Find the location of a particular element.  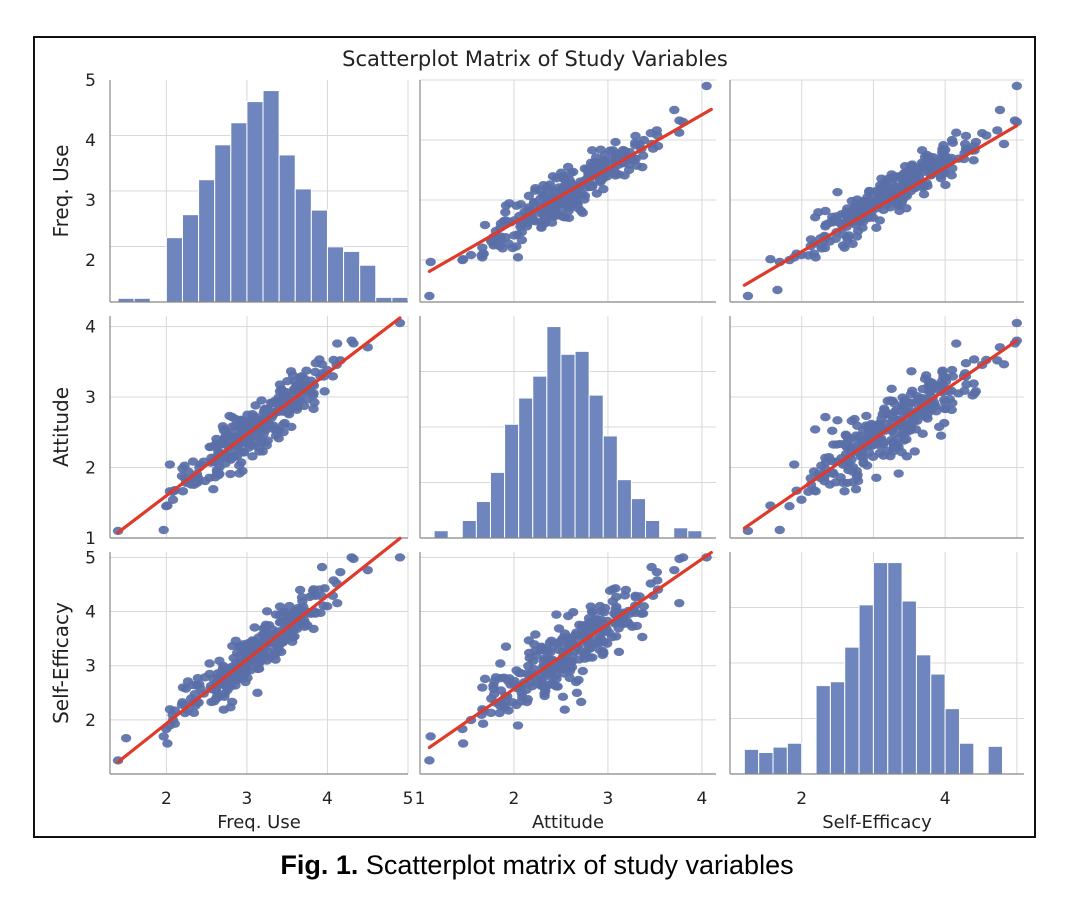

panel-freq-vs-attitude is located at coordinates (567, 191).